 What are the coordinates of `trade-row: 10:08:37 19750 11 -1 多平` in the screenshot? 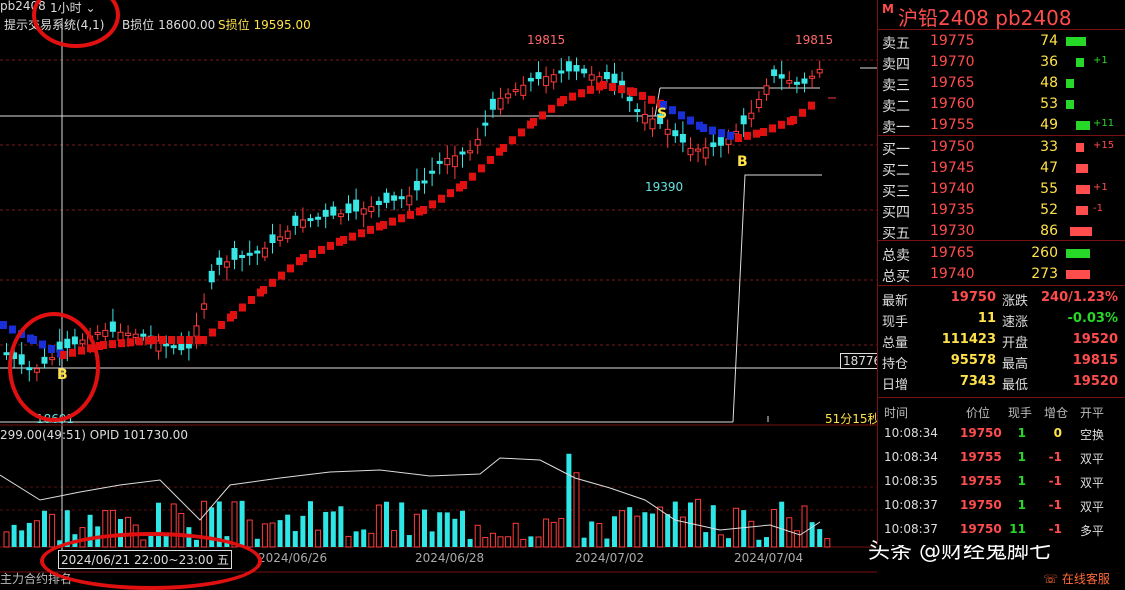 It's located at (1001, 530).